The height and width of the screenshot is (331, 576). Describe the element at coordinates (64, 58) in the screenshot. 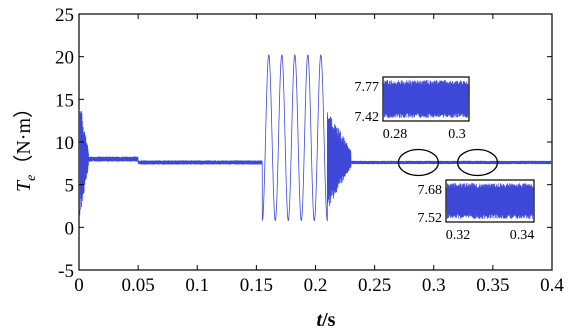

I see `y-tick-label: 20` at that location.